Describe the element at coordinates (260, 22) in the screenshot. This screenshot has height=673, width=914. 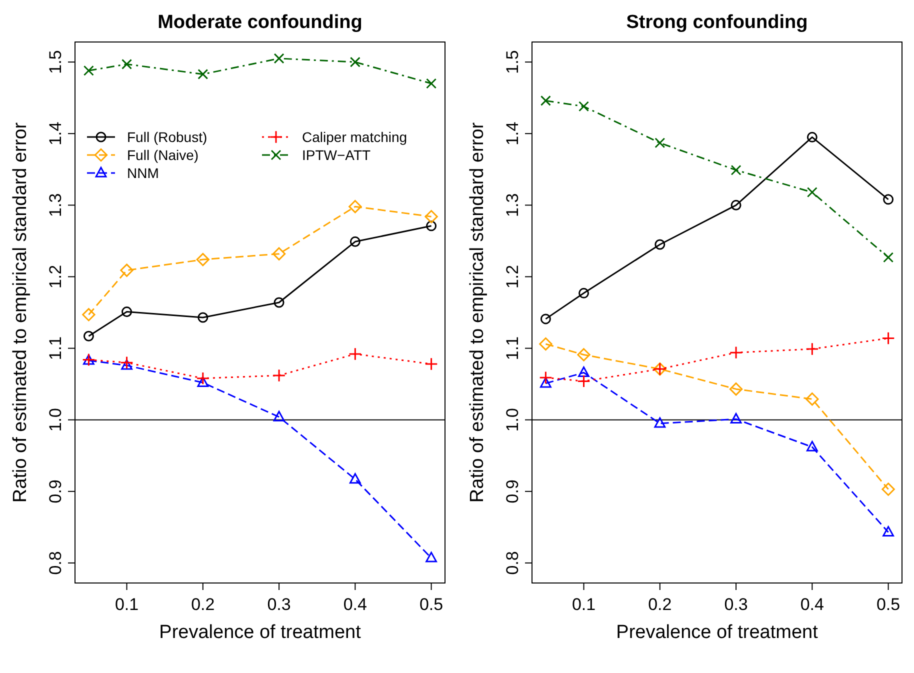
I see `chart-title: Moderate confounding` at that location.